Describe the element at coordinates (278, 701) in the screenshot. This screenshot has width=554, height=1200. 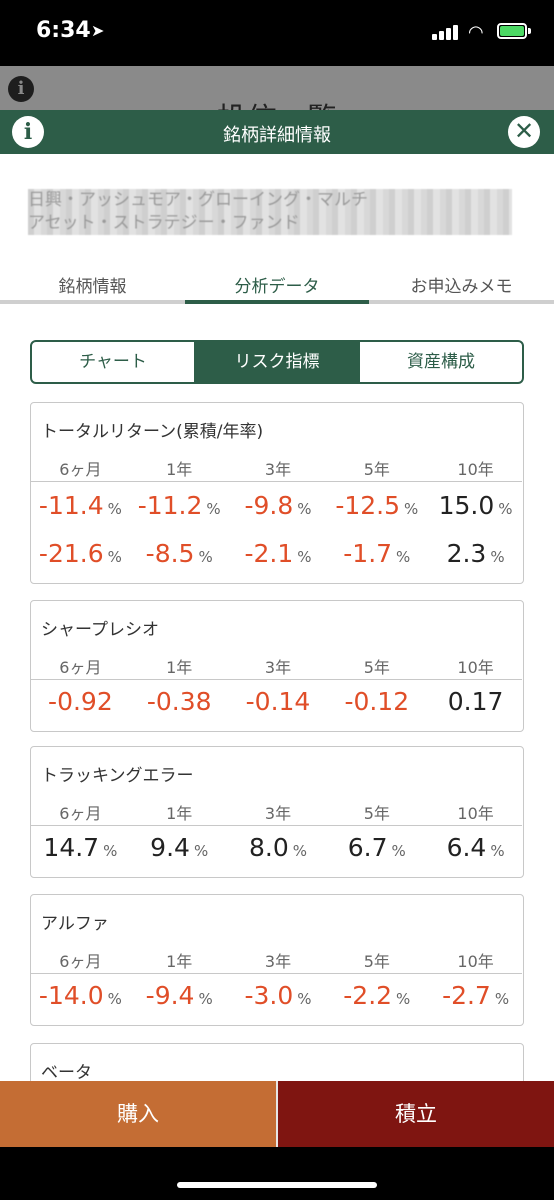
I see `sharpe-values-row: -0.92 -0.38 -0.14 -0.12 0.17` at that location.